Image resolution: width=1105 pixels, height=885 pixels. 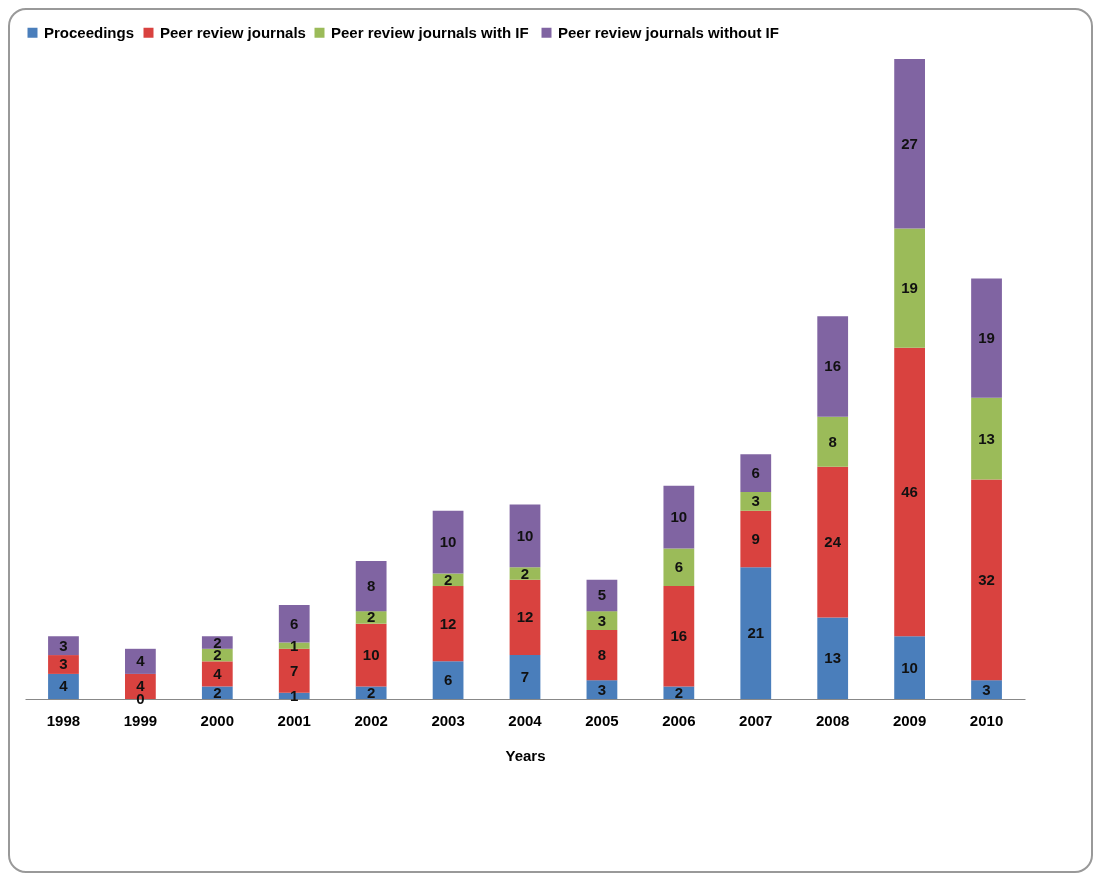 What do you see at coordinates (140, 720) in the screenshot?
I see `x-tick-label: 1999` at bounding box center [140, 720].